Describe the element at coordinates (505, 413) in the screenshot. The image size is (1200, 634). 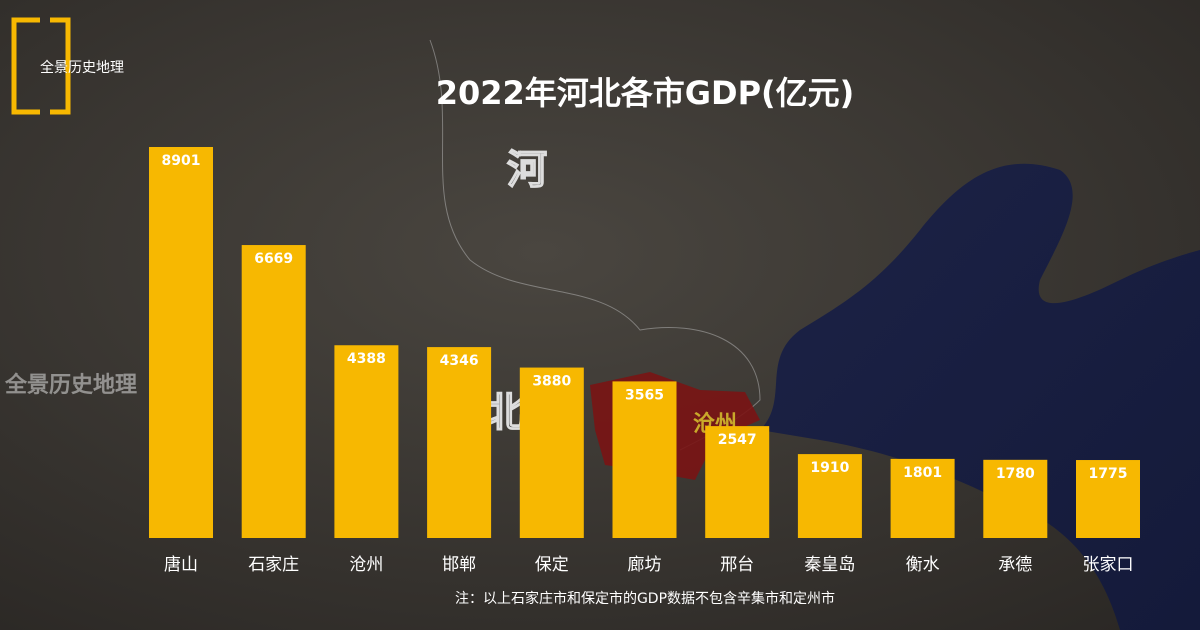
I see `map-label: 北` at that location.